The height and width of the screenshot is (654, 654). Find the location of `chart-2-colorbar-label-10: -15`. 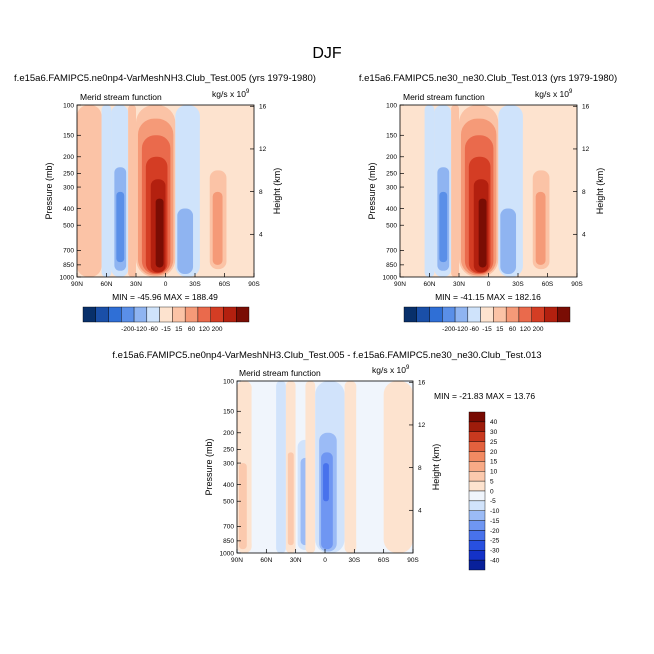

chart-2-colorbar-label-10: -15 is located at coordinates (495, 521).